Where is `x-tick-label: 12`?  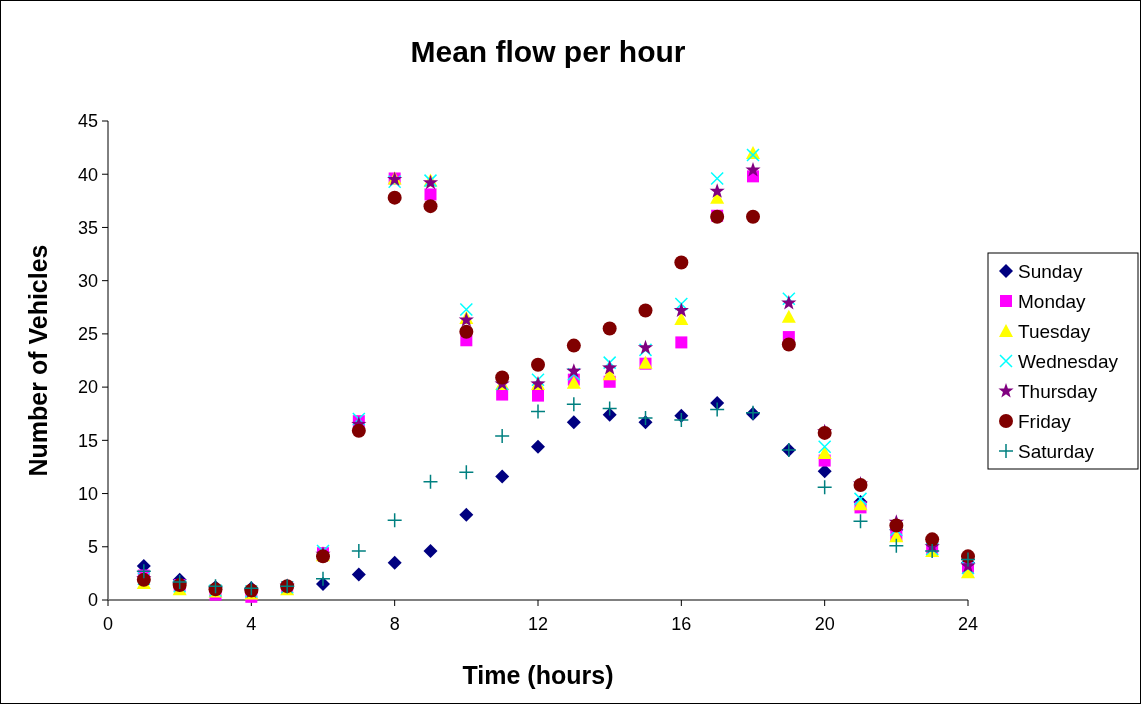 x-tick-label: 12 is located at coordinates (538, 624).